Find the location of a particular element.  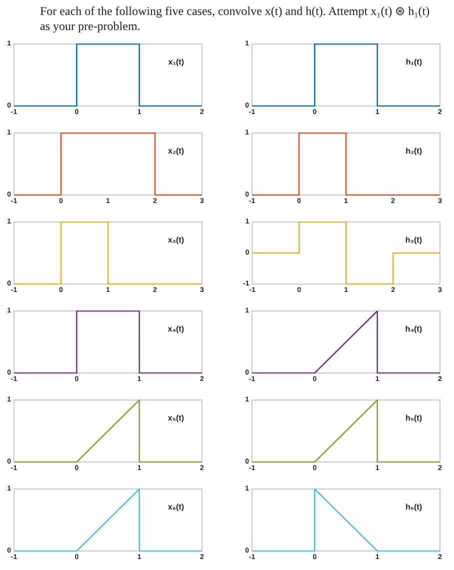

text: h₆(t) is located at coordinates (413, 507).